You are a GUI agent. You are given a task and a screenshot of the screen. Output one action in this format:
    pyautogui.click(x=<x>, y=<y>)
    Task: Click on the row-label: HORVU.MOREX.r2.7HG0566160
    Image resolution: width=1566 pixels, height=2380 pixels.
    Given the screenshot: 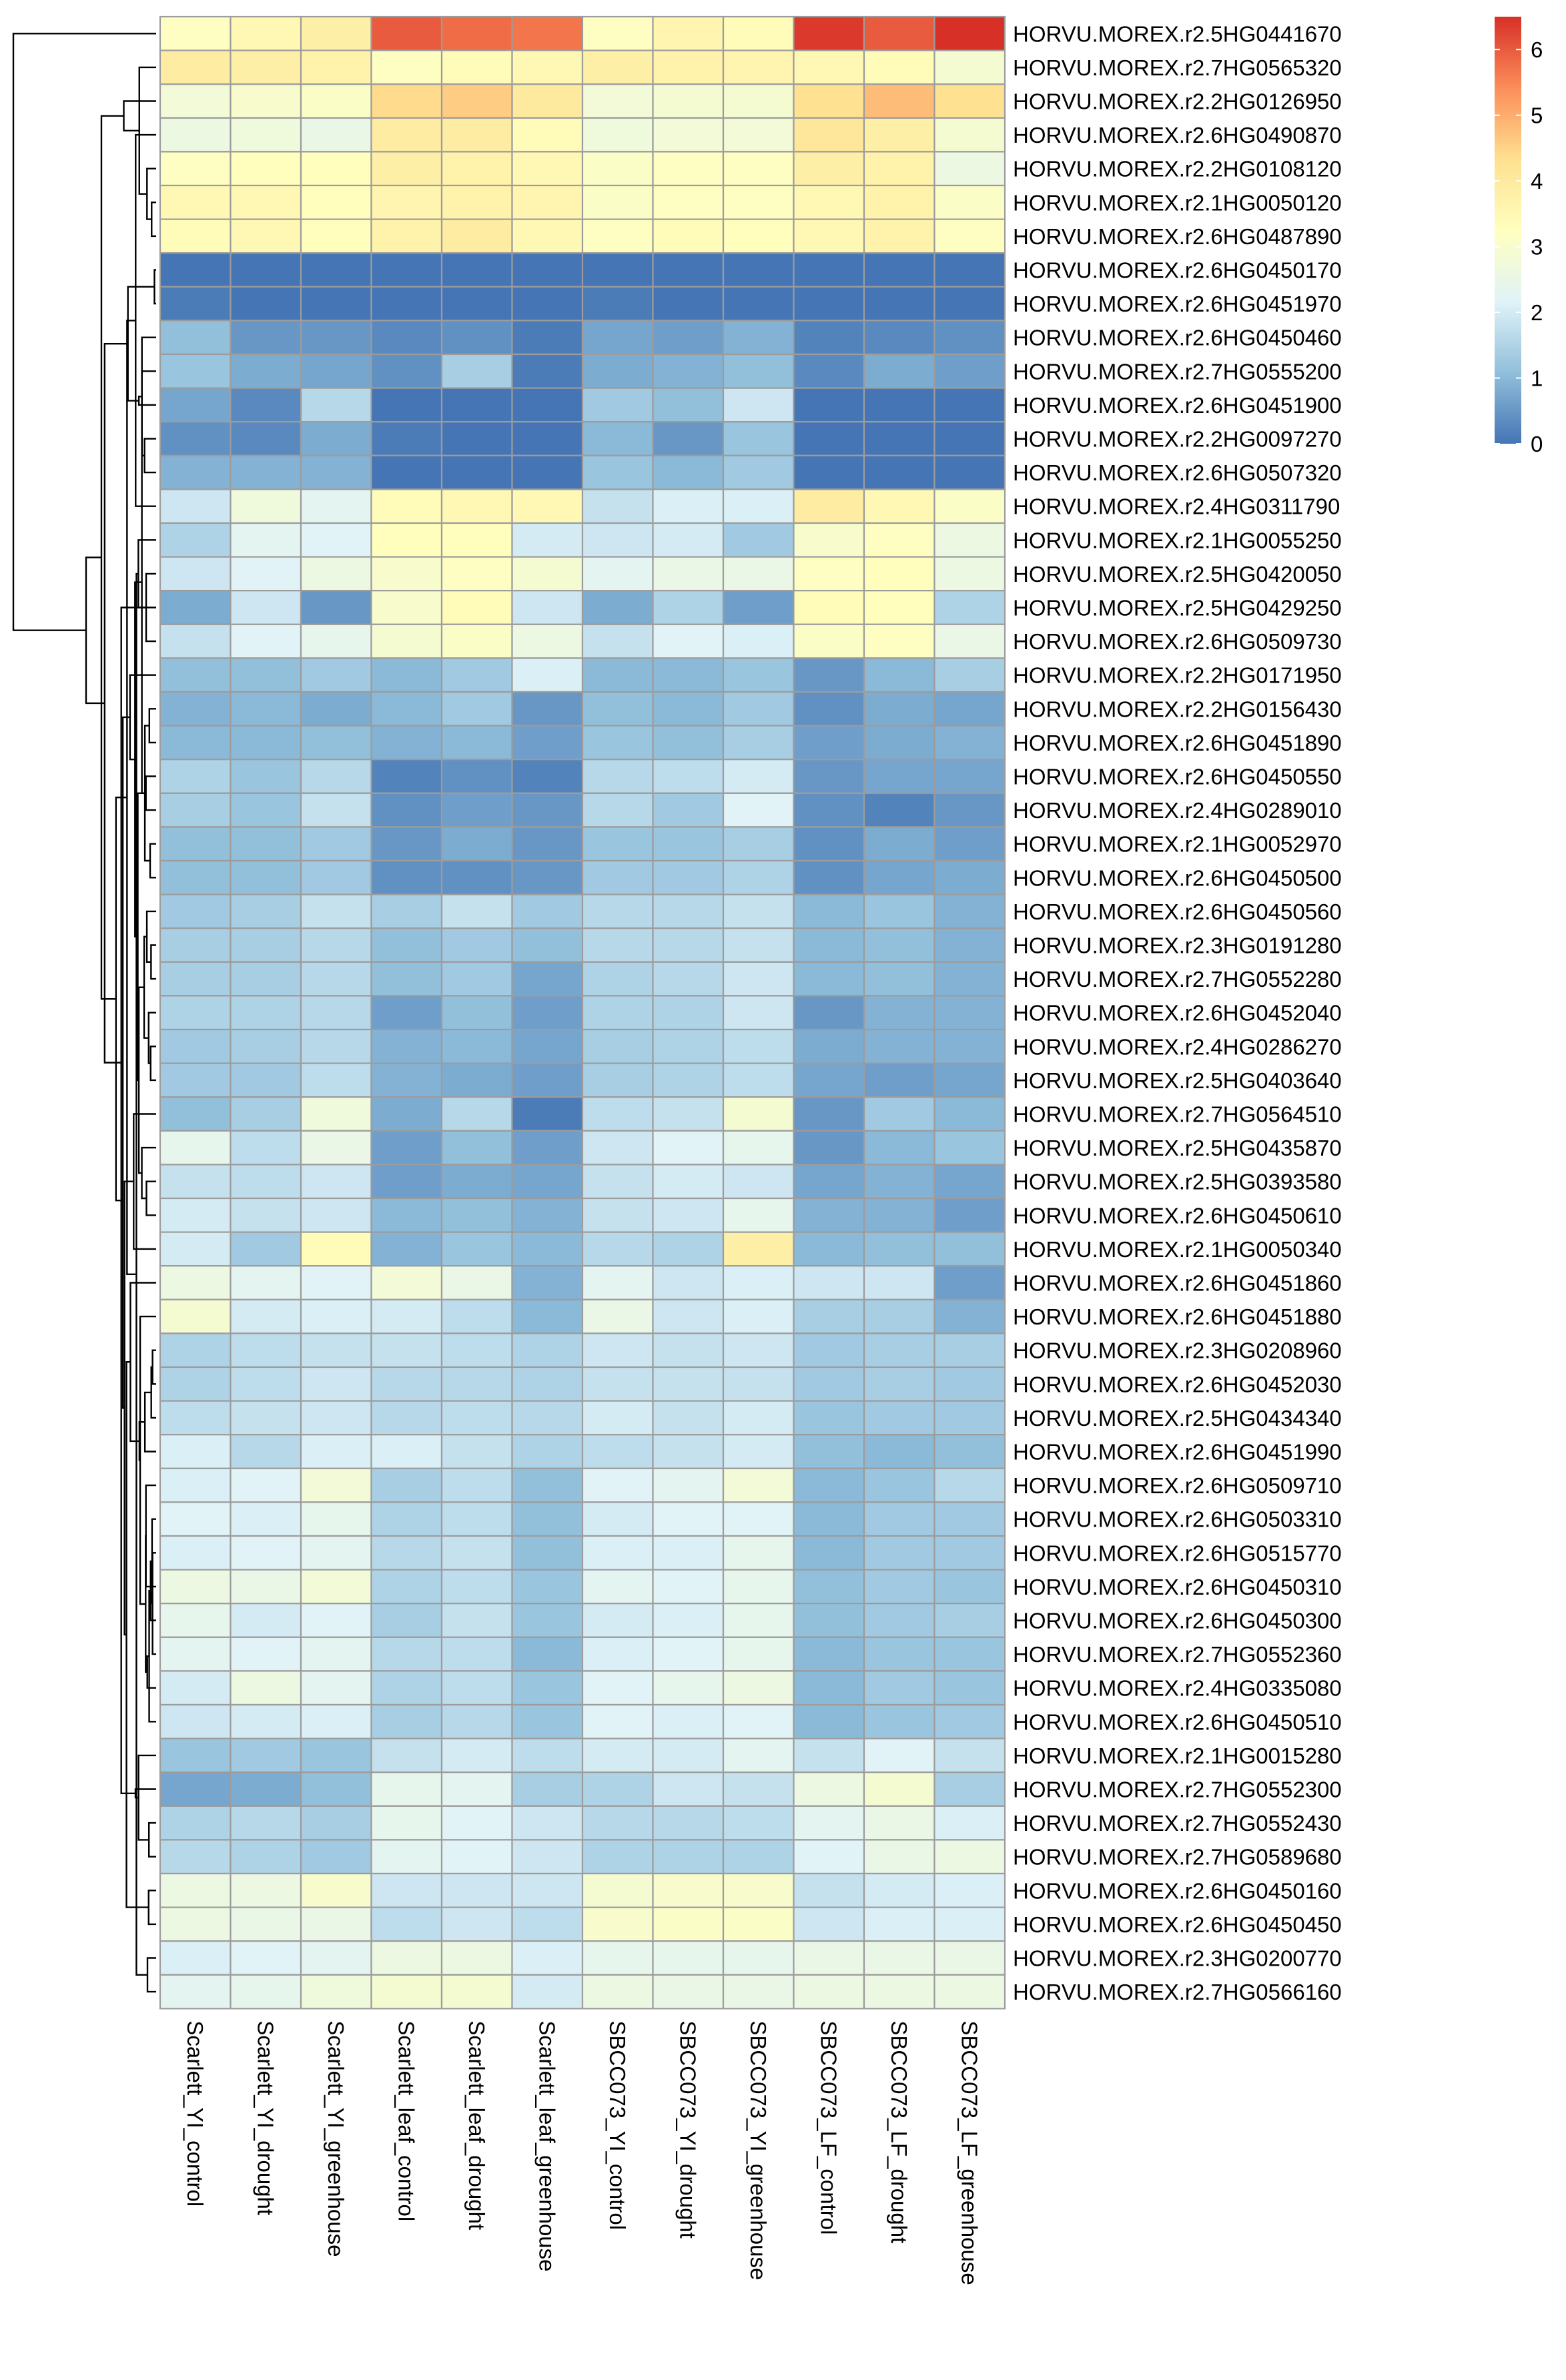 What is the action you would take?
    pyautogui.click(x=1177, y=1992)
    